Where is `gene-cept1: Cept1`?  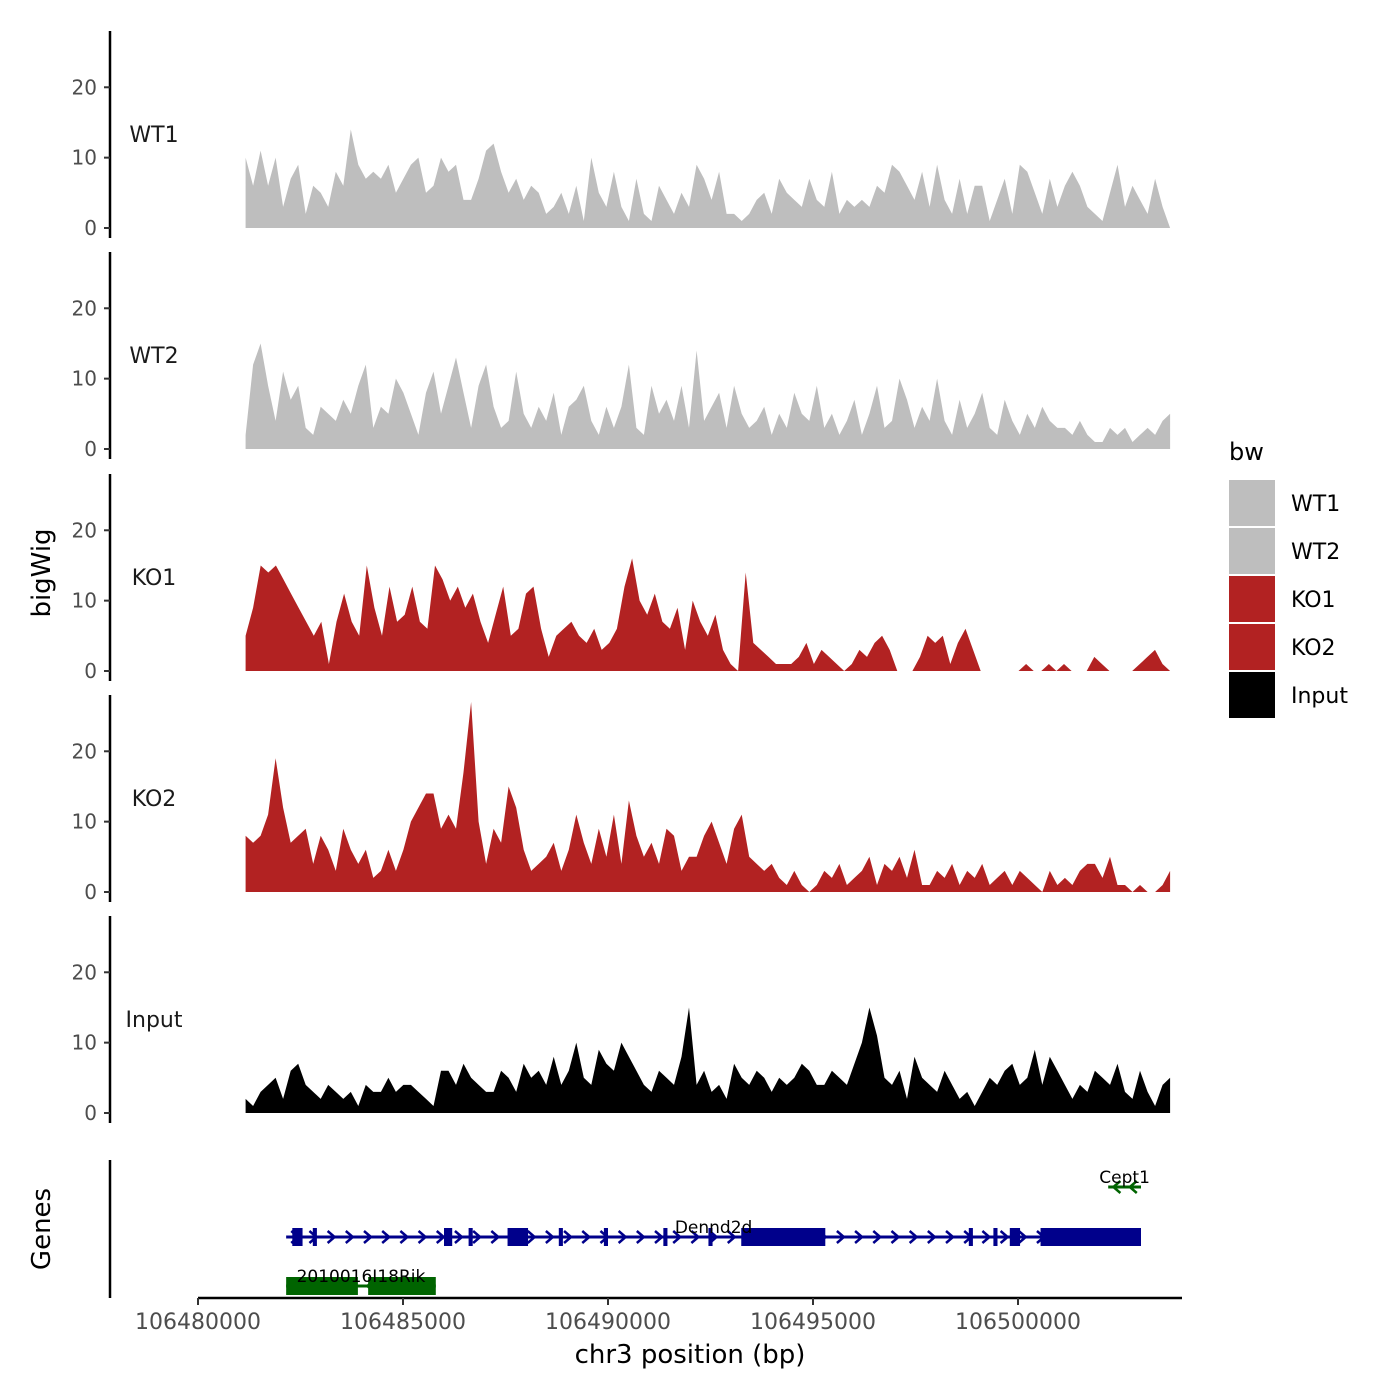
gene-cept1: Cept1 is located at coordinates (1124, 1181).